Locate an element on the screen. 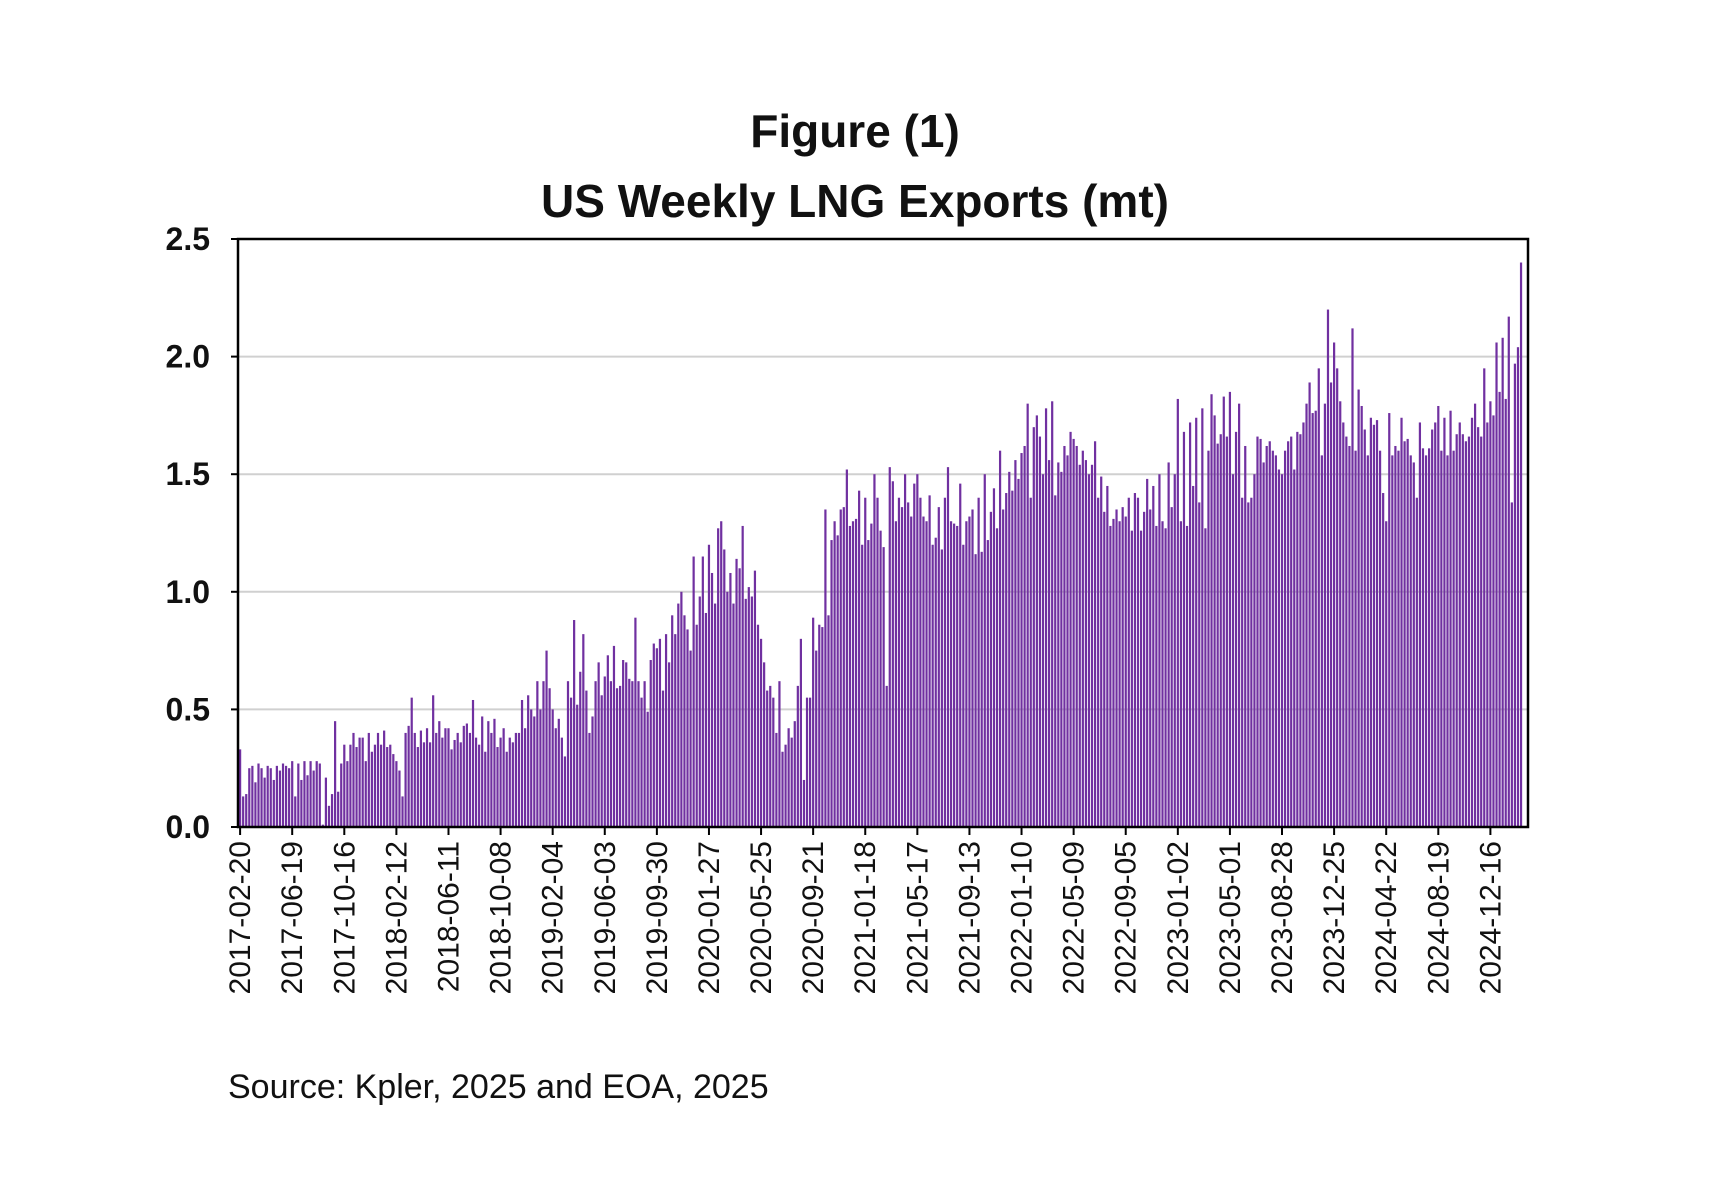 The image size is (1710, 1203). x-tick-label: 2017-10-16 is located at coordinates (344, 917).